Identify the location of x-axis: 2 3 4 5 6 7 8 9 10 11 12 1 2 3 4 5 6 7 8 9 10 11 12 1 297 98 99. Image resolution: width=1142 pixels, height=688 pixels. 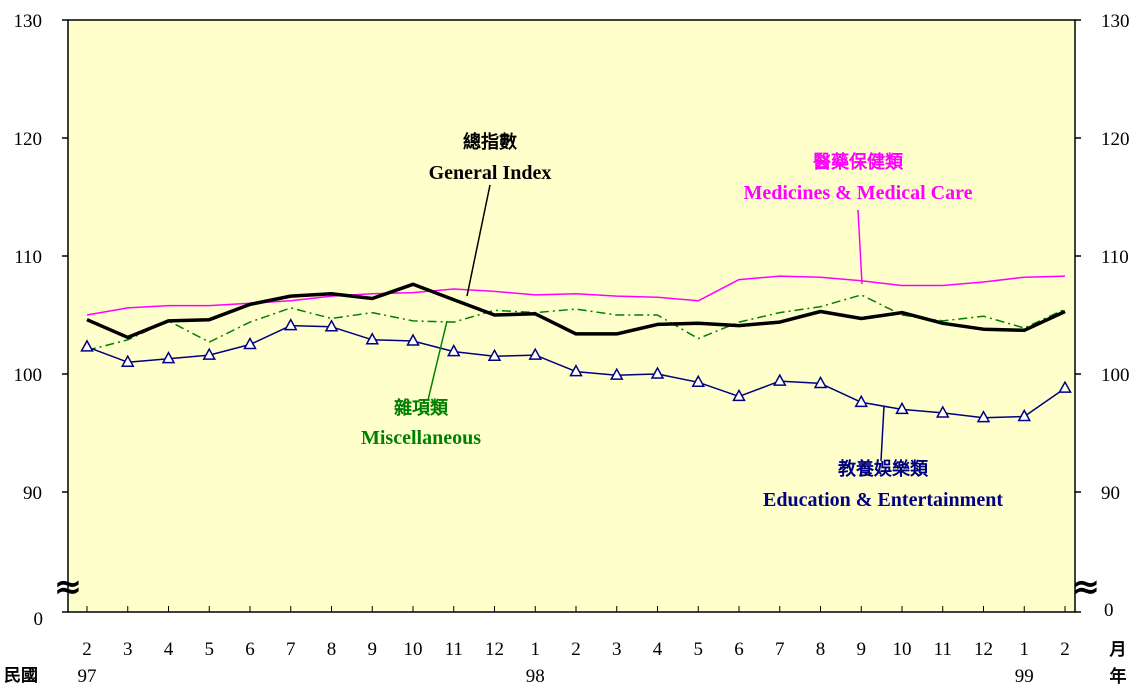
(574, 646).